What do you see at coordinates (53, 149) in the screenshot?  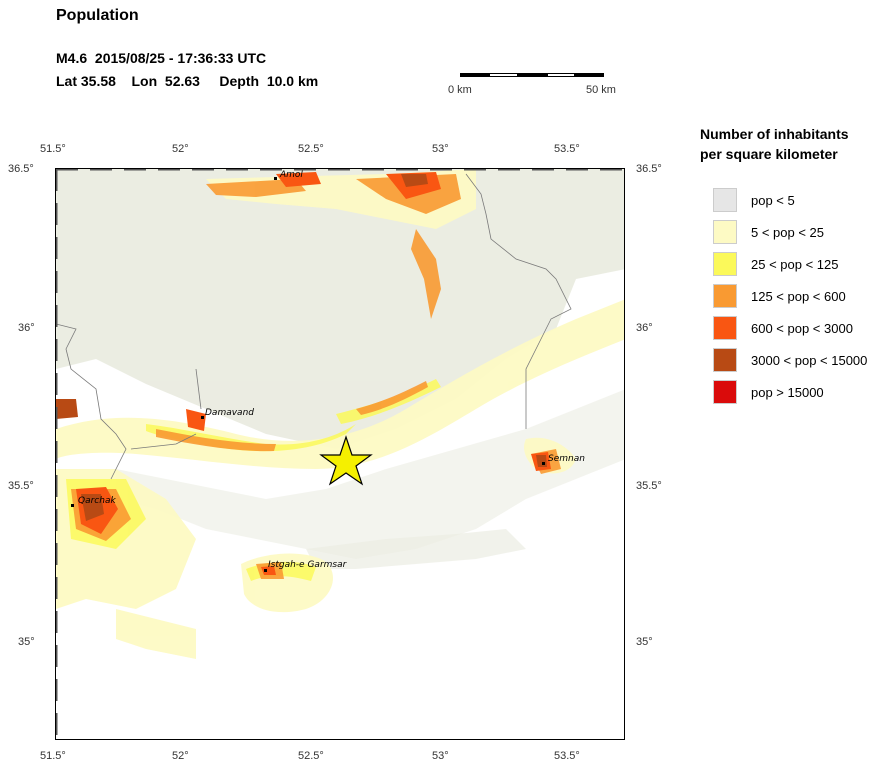 I see `lon-label-top: 51.5°` at bounding box center [53, 149].